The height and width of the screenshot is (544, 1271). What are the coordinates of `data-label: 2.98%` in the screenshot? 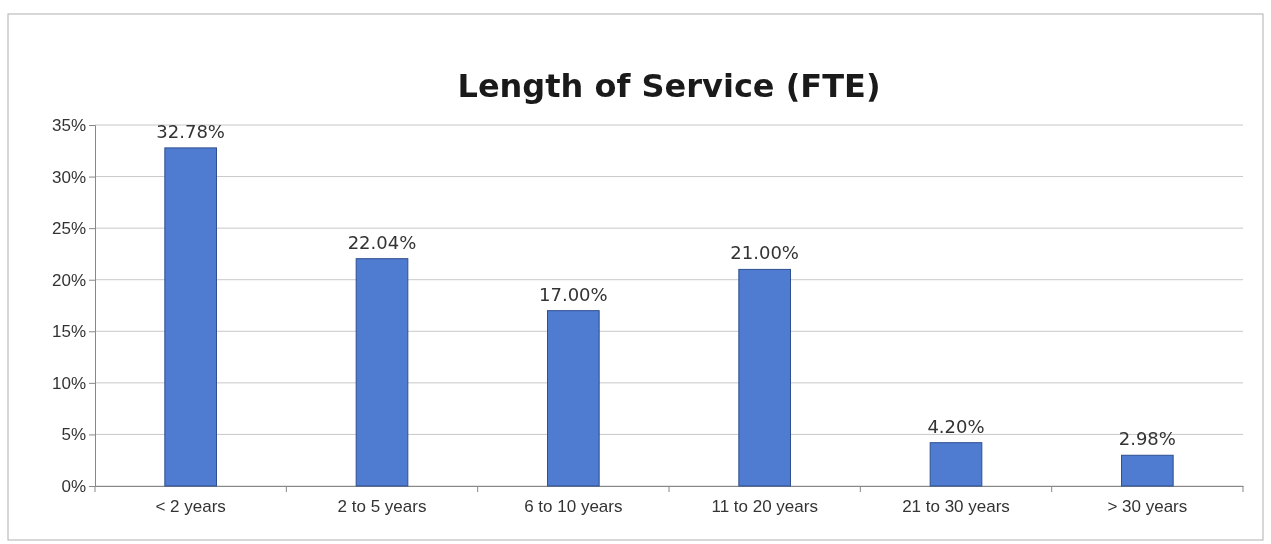 It's located at (1147, 439).